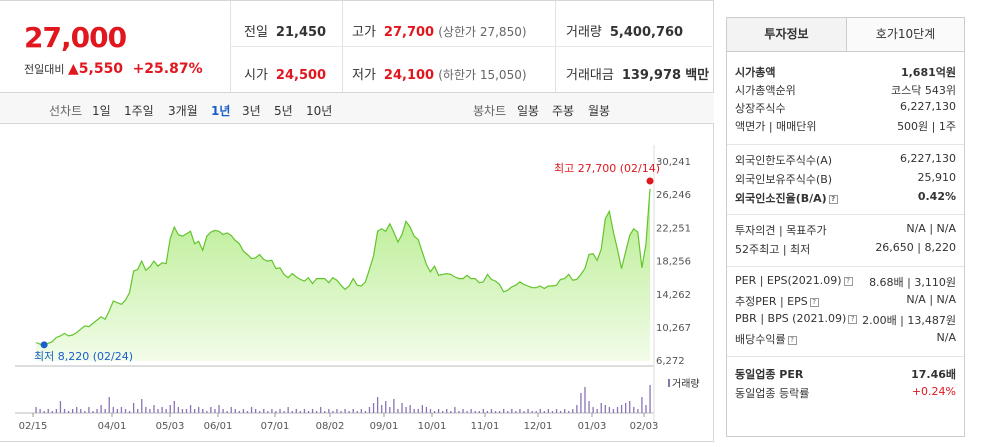 The height and width of the screenshot is (447, 1000). Describe the element at coordinates (845, 197) in the screenshot. I see `foreign-ratio-row: 외국인소진율(B/A)? 0.42%` at that location.